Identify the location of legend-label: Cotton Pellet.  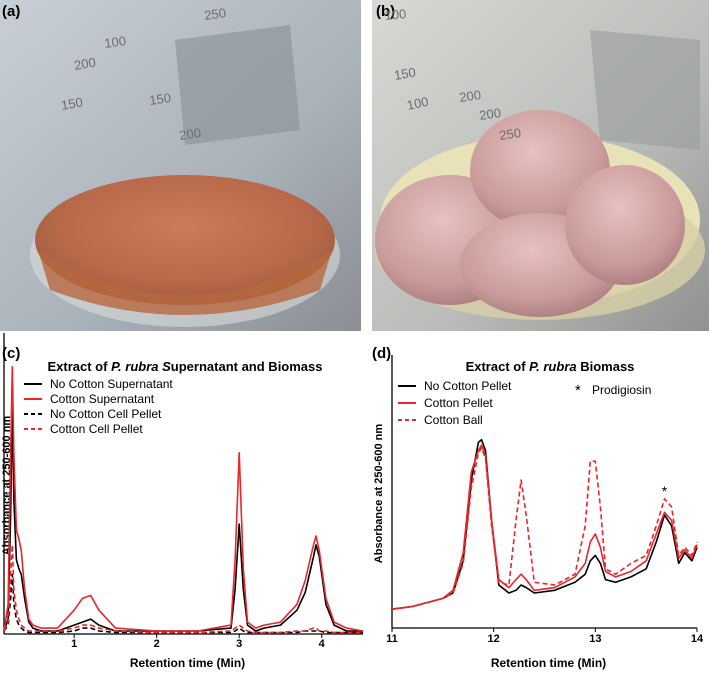
(458, 403).